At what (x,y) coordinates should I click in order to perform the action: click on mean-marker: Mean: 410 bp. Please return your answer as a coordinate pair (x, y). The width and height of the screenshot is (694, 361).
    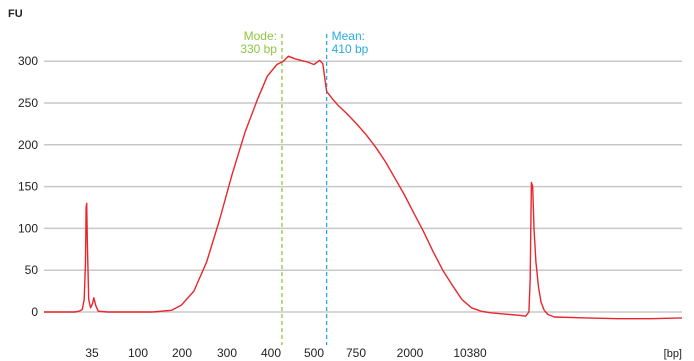
    Looking at the image, I should click on (347, 187).